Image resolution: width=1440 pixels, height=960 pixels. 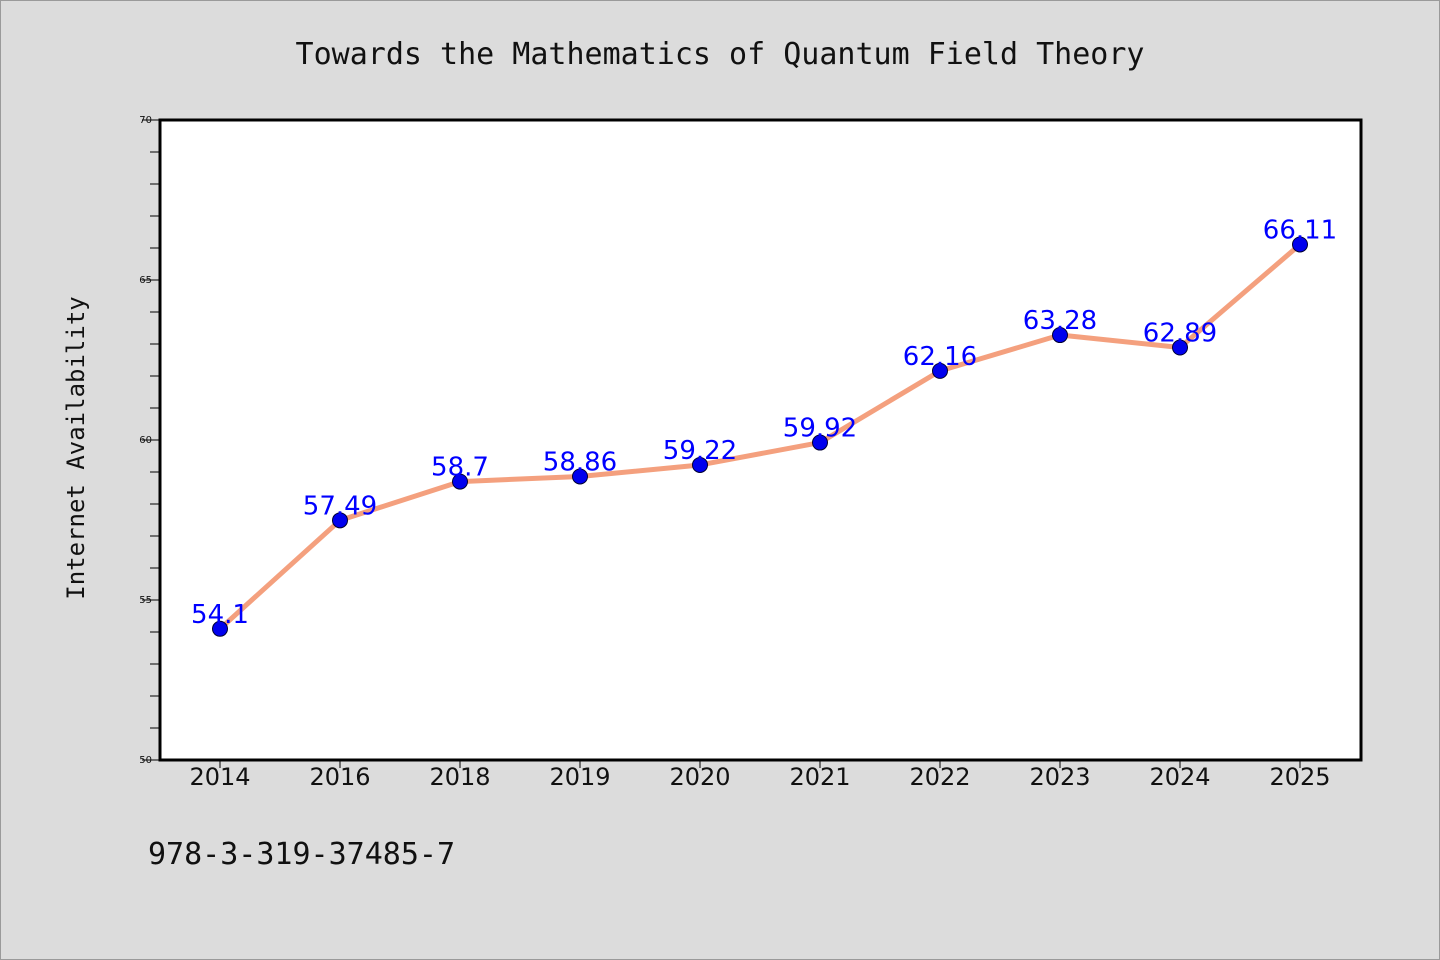 I want to click on data-label: 58.7, so click(x=460, y=468).